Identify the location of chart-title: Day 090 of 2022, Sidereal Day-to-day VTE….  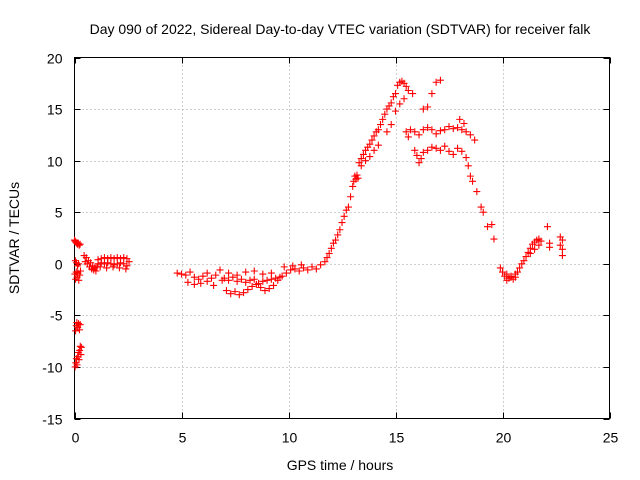
(341, 29).